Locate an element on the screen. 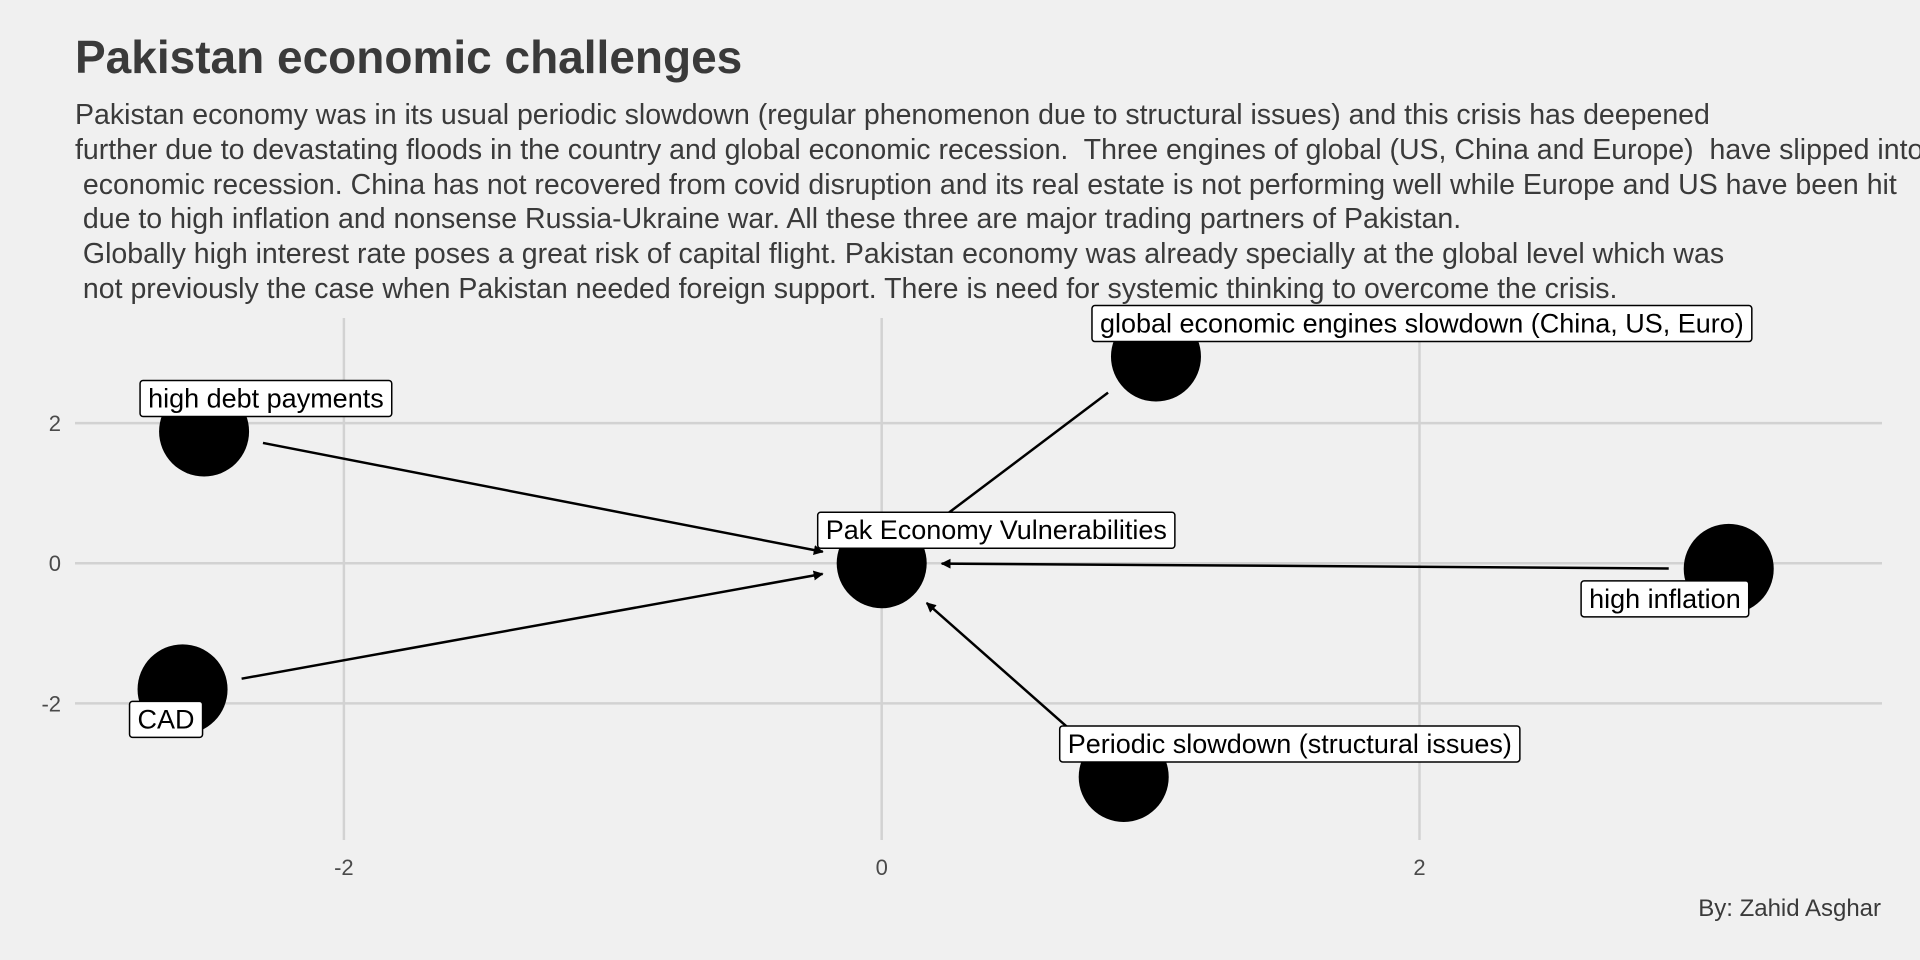  label-text: CAD is located at coordinates (166, 719).